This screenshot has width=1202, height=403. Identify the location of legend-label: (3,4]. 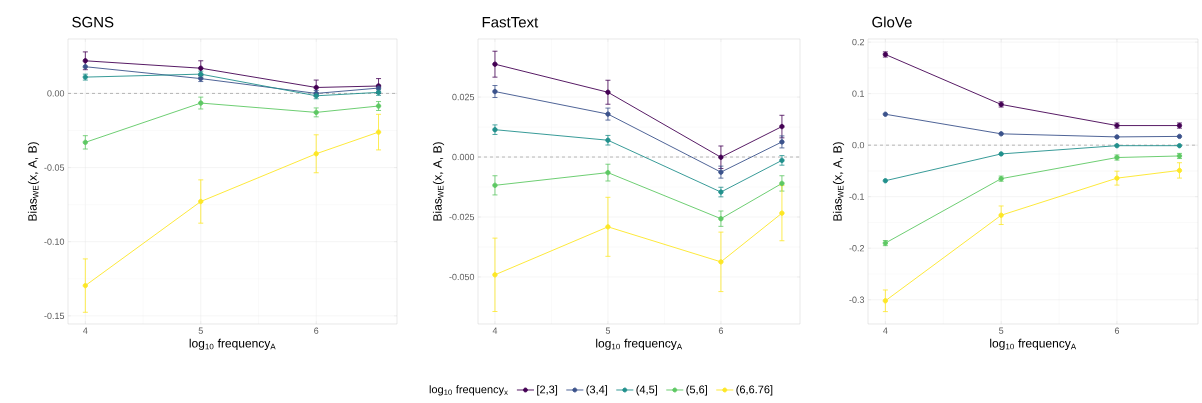
(597, 390).